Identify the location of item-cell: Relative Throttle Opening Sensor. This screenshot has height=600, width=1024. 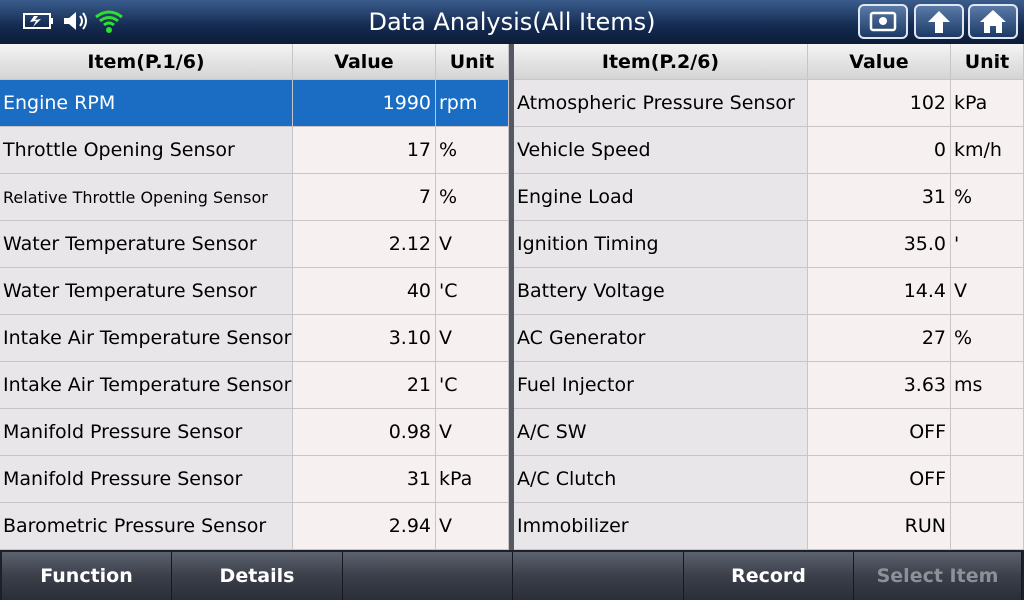
(146, 197).